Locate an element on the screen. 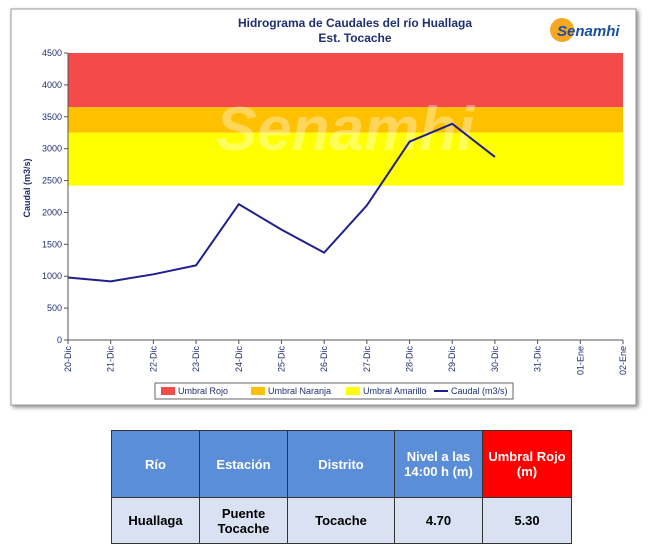 The height and width of the screenshot is (553, 656). header-cell: Estación is located at coordinates (243, 464).